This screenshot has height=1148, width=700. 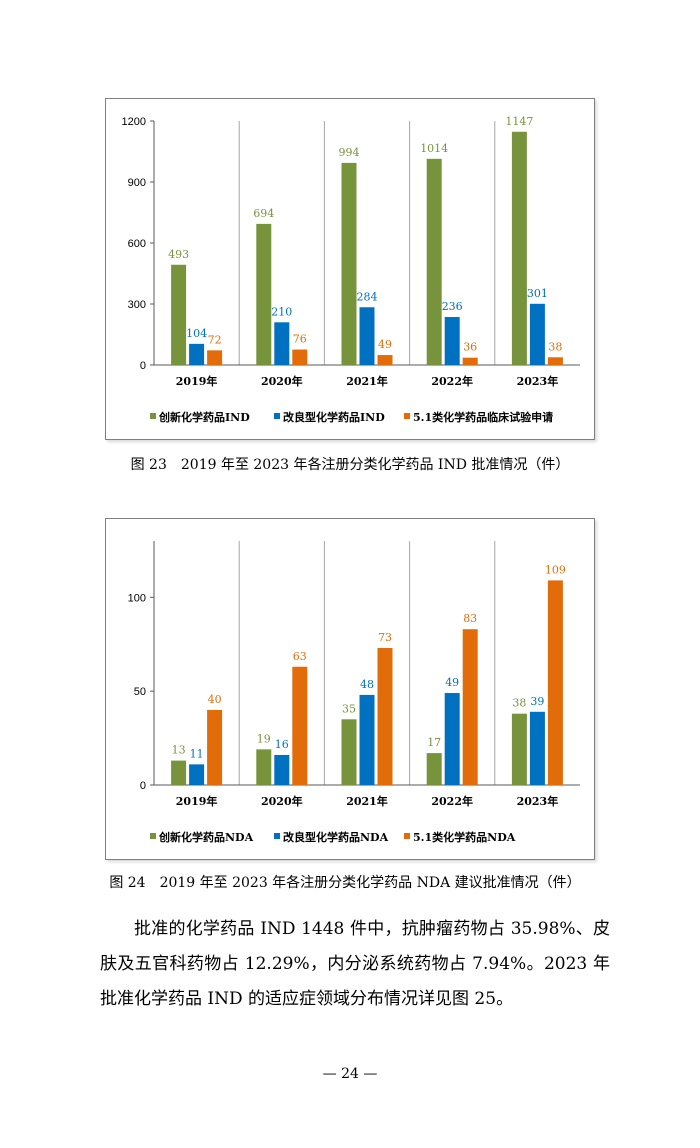 I want to click on data-label: 63, so click(x=300, y=656).